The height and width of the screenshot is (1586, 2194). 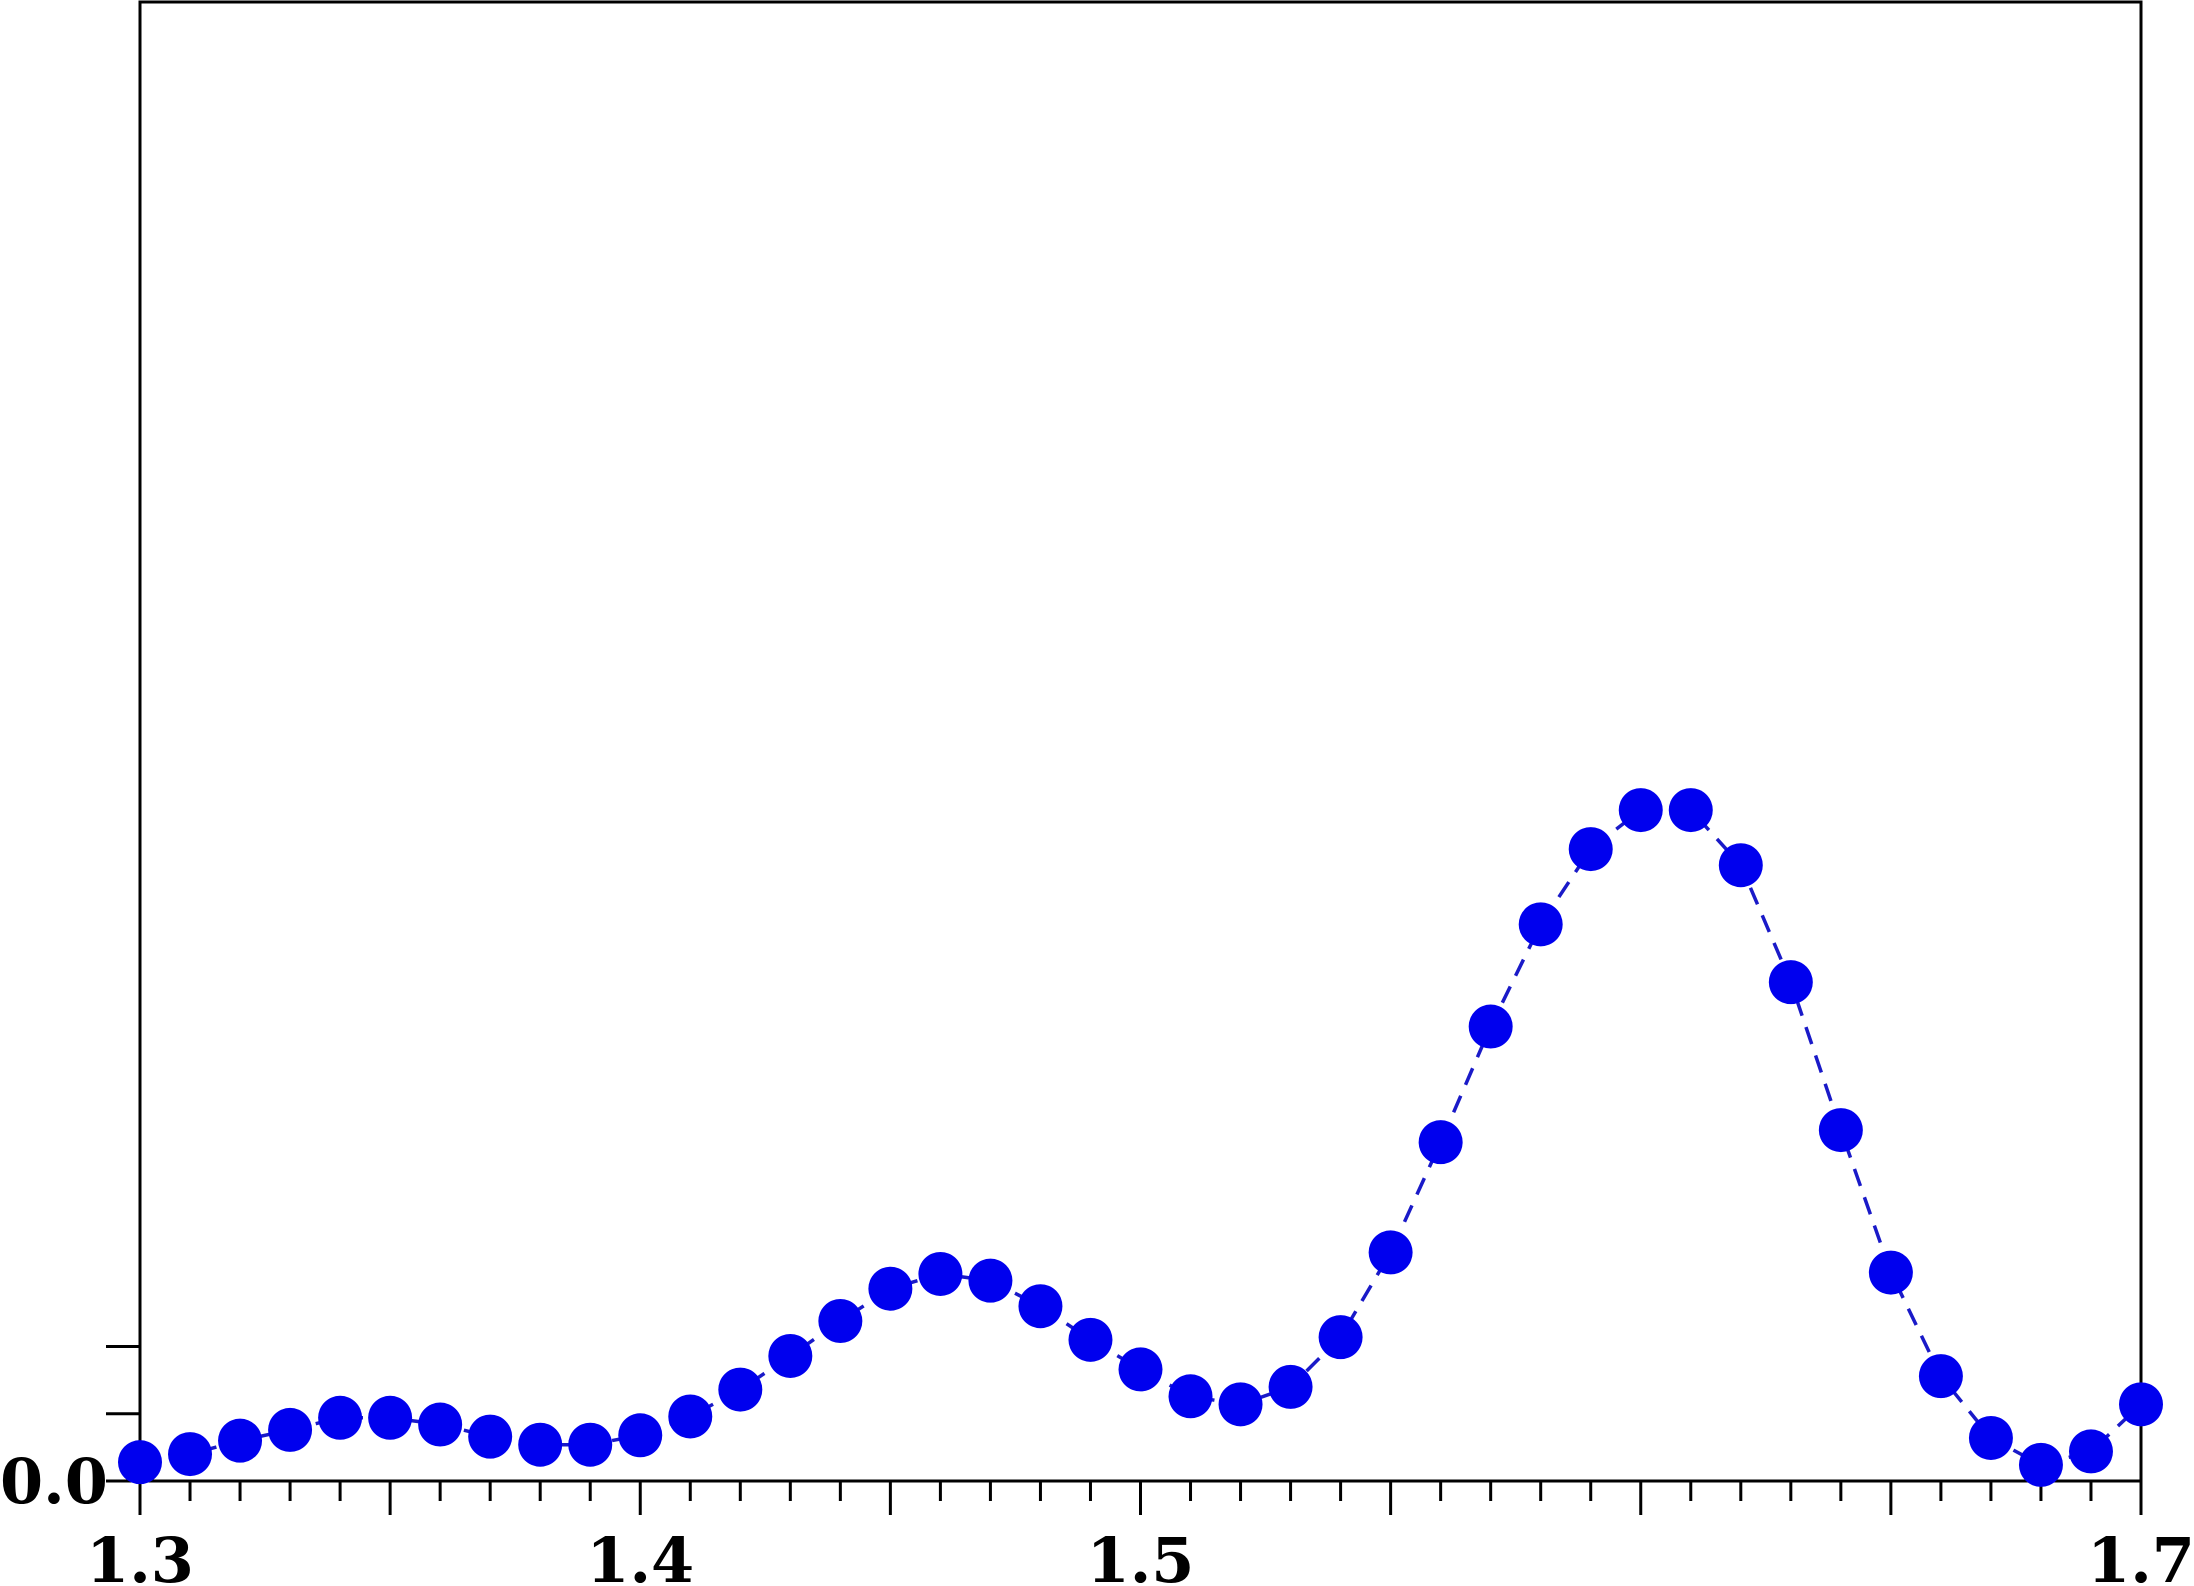 What do you see at coordinates (2140, 1555) in the screenshot?
I see `x-tick-label: 1.7` at bounding box center [2140, 1555].